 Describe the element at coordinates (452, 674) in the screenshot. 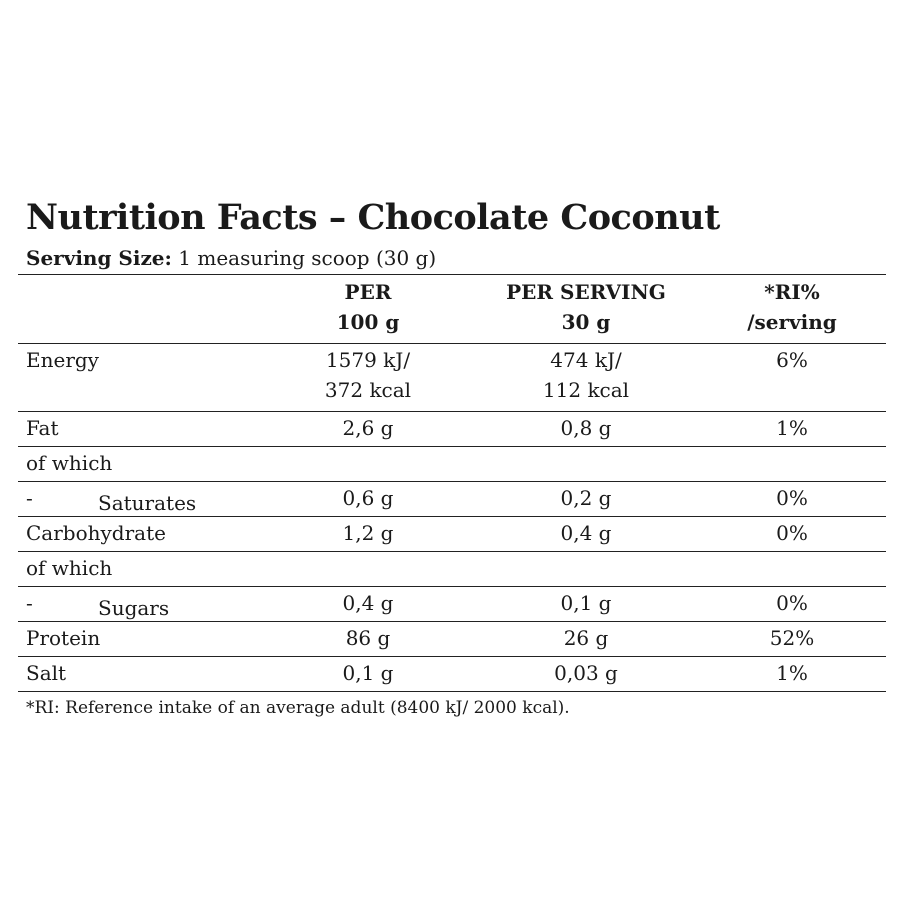

I see `table-row-salt: Salt 0,1 g 0,03 g 1%` at that location.